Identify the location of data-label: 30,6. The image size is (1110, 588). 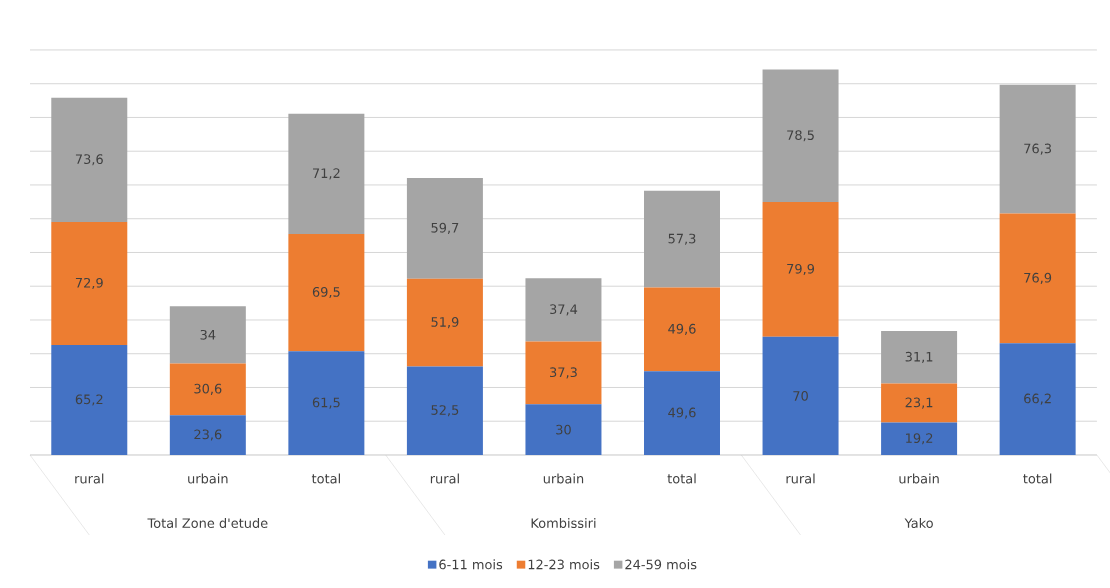
(208, 389).